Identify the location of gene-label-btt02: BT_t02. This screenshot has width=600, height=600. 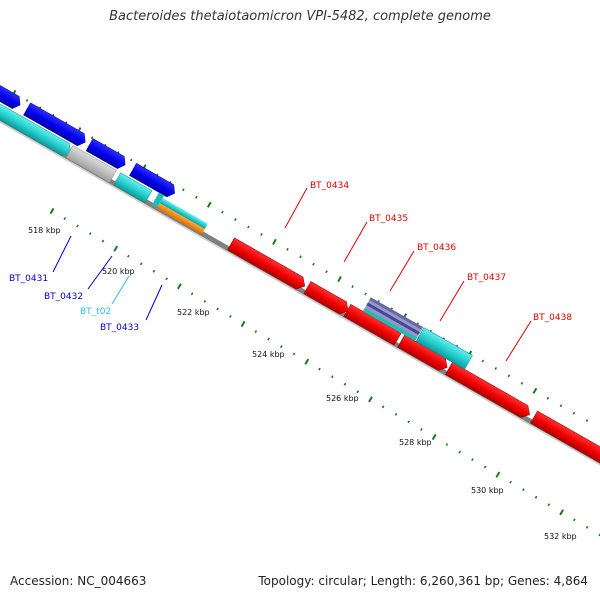
(95, 312).